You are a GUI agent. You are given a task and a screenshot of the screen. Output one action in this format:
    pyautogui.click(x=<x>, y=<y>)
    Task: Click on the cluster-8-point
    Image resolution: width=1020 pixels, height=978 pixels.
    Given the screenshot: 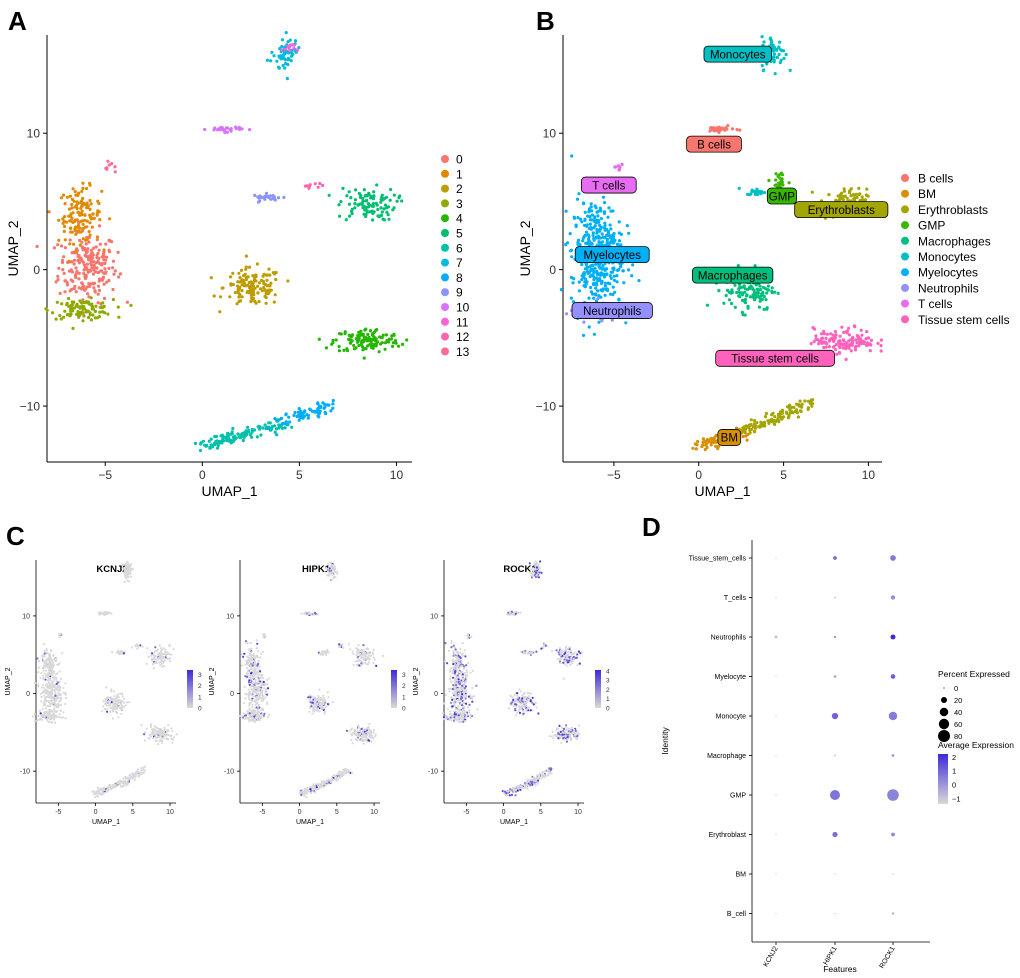 What is the action you would take?
    pyautogui.click(x=308, y=415)
    